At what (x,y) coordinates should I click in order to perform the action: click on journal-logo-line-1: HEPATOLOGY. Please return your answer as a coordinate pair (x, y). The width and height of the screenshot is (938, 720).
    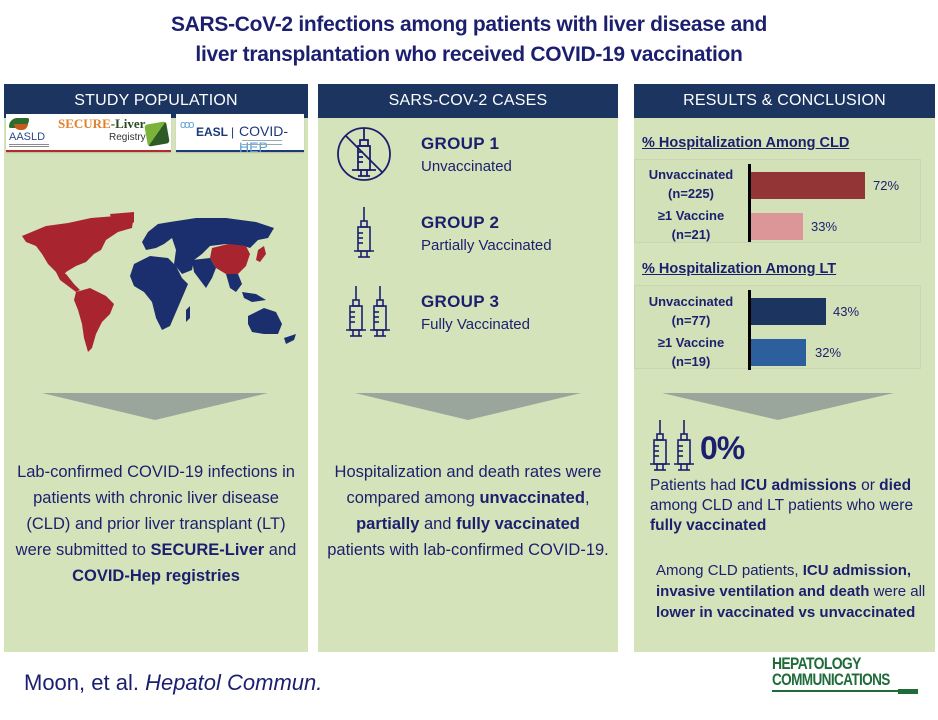
    Looking at the image, I should click on (816, 663).